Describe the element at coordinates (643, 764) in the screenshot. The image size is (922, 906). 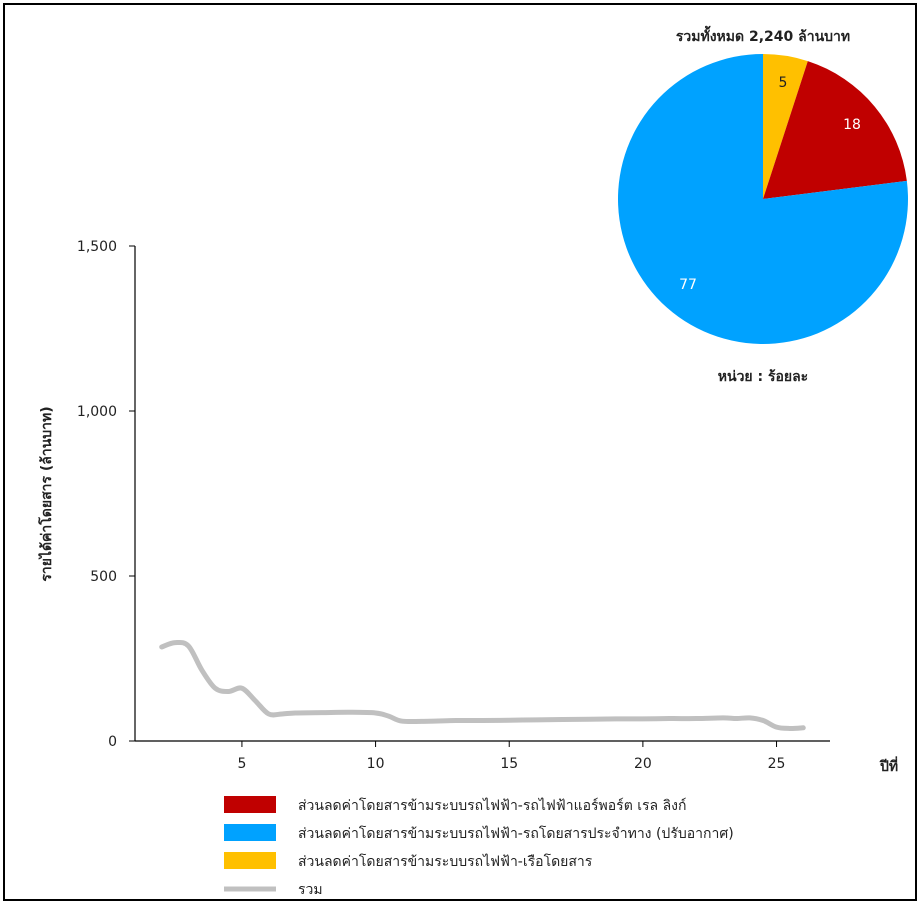
I see `x-tick-label: 20` at that location.